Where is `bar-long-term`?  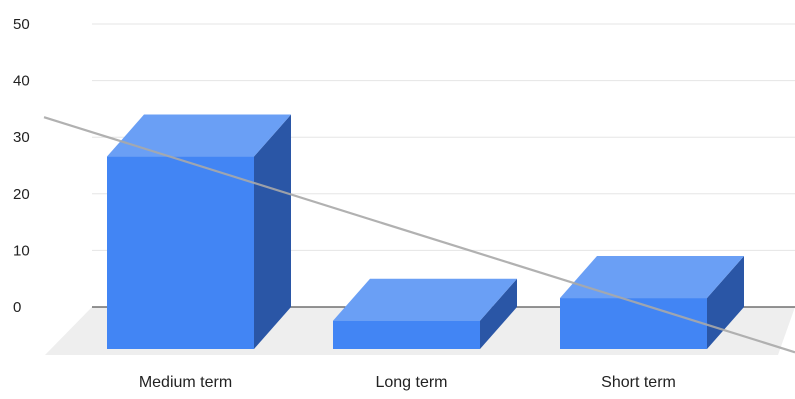 bar-long-term is located at coordinates (425, 313).